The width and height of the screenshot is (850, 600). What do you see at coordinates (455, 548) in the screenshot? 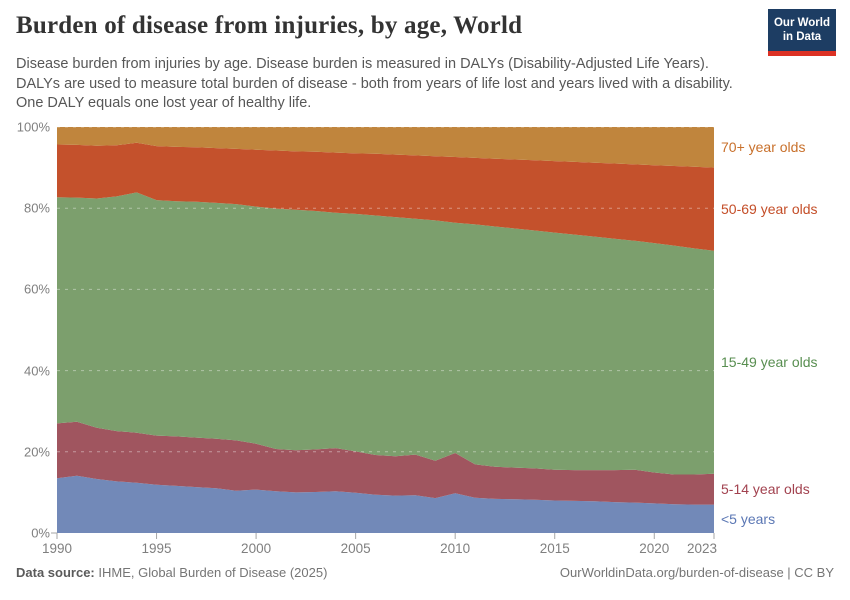
I see `x-axis-label-2010: 2010` at bounding box center [455, 548].